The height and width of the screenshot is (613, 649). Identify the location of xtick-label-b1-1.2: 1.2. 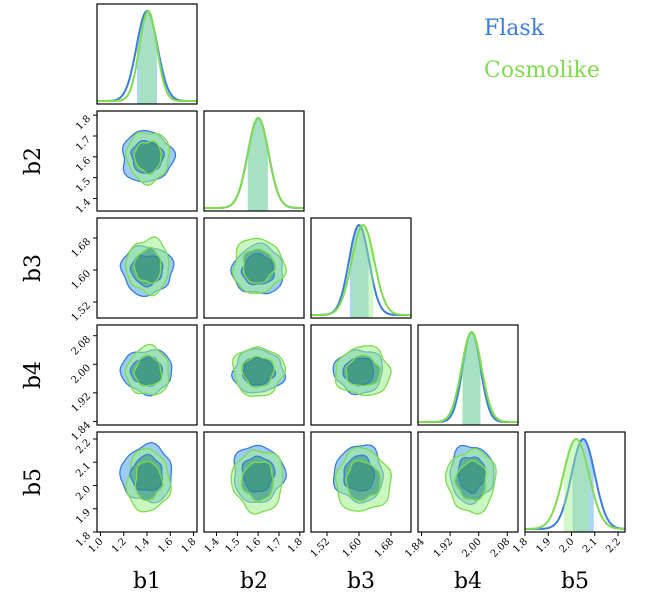
(119, 545).